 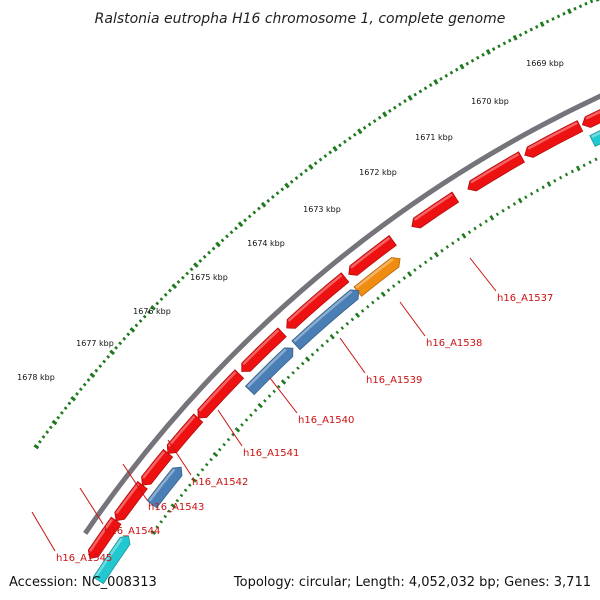 What do you see at coordinates (152, 311) in the screenshot?
I see `scale-label: 1676 kbp` at bounding box center [152, 311].